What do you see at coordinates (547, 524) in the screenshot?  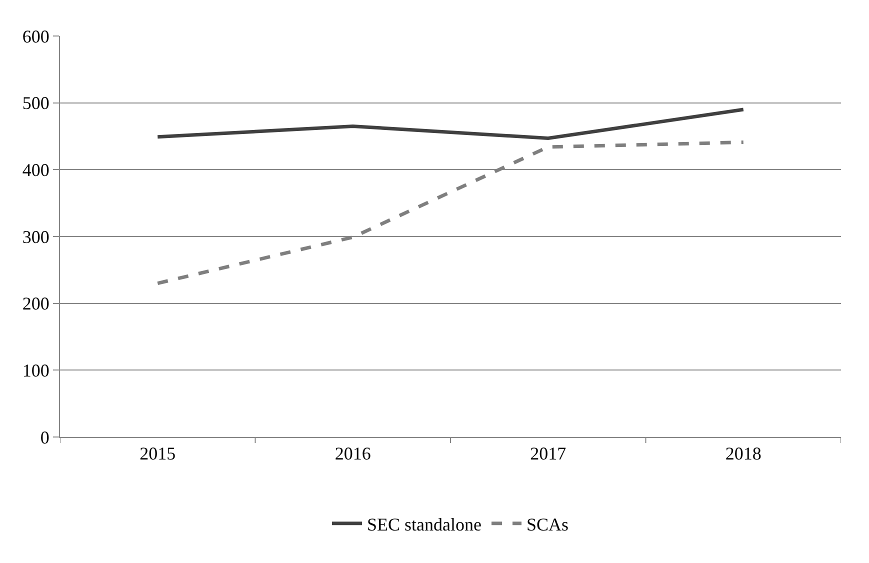 I see `legend-label: SCAs` at bounding box center [547, 524].